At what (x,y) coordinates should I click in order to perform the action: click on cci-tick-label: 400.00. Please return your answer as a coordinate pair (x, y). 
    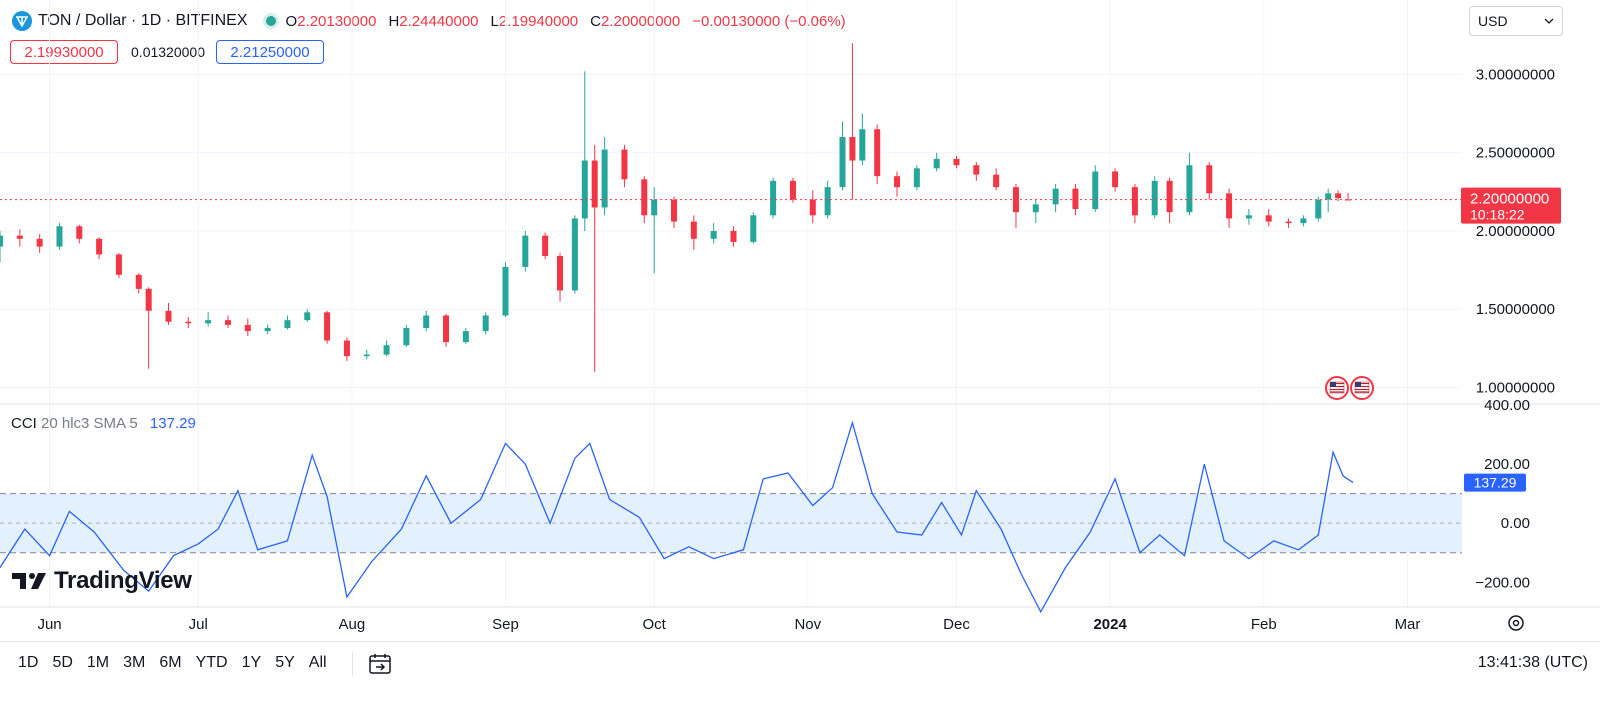
    Looking at the image, I should click on (1507, 405).